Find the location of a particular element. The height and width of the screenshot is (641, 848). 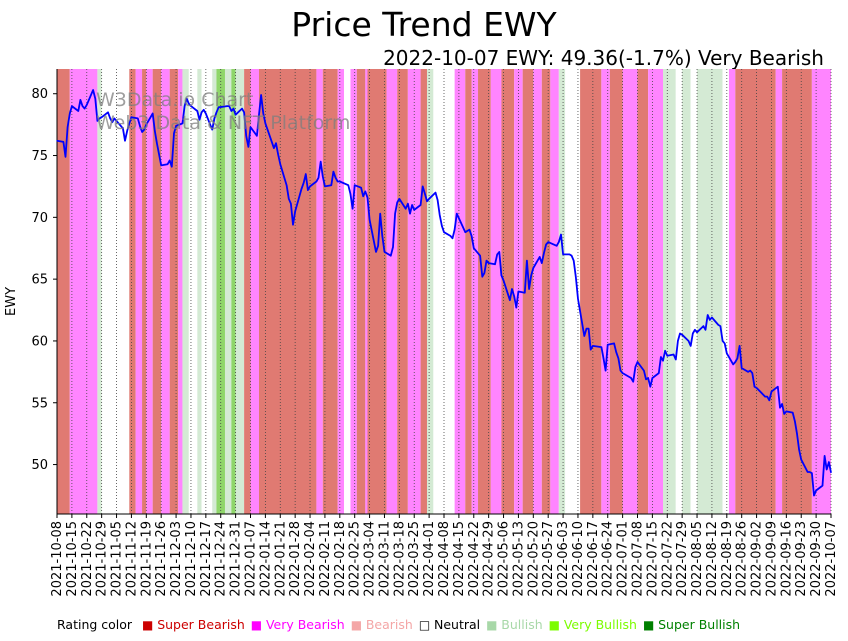

legend-item: ■ Very Bullish is located at coordinates (593, 624).